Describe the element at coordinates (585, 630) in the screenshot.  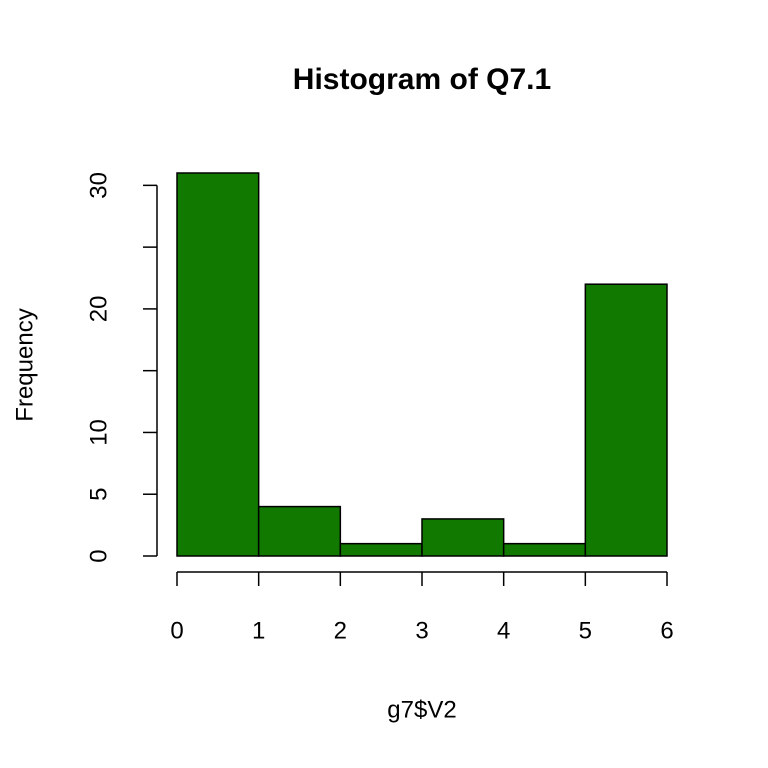
I see `x-tick-label: 5` at that location.